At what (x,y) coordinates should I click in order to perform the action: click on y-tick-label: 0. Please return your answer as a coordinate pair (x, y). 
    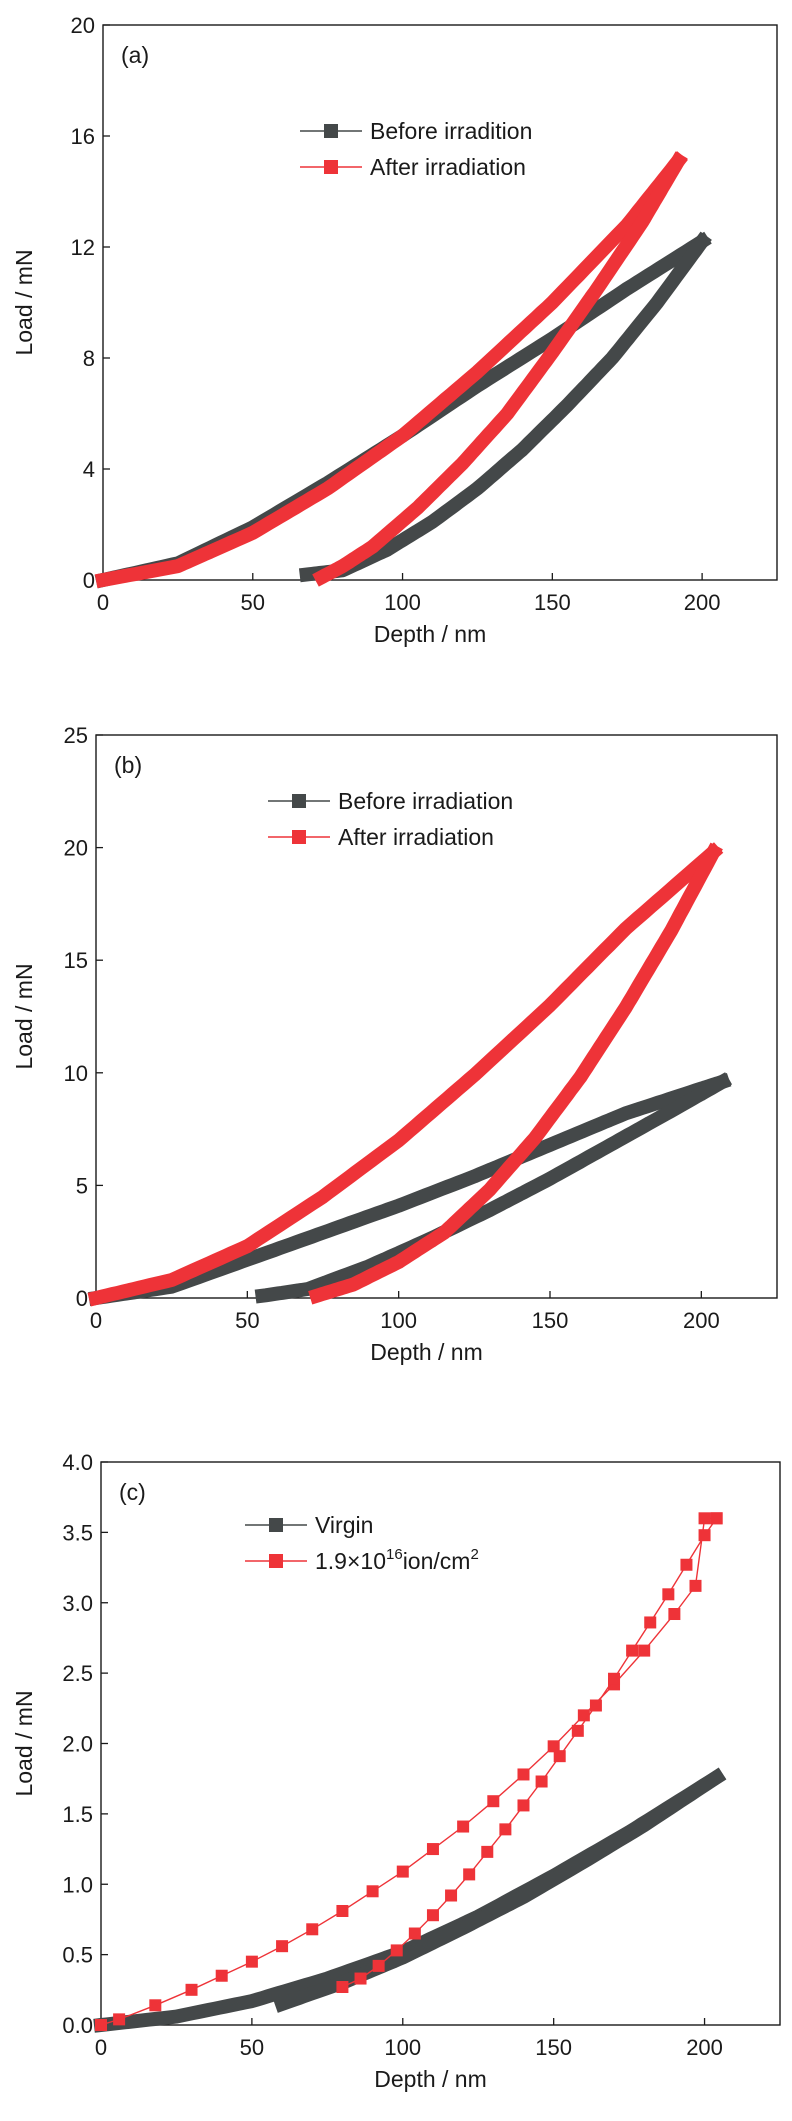
    Looking at the image, I should click on (82, 1298).